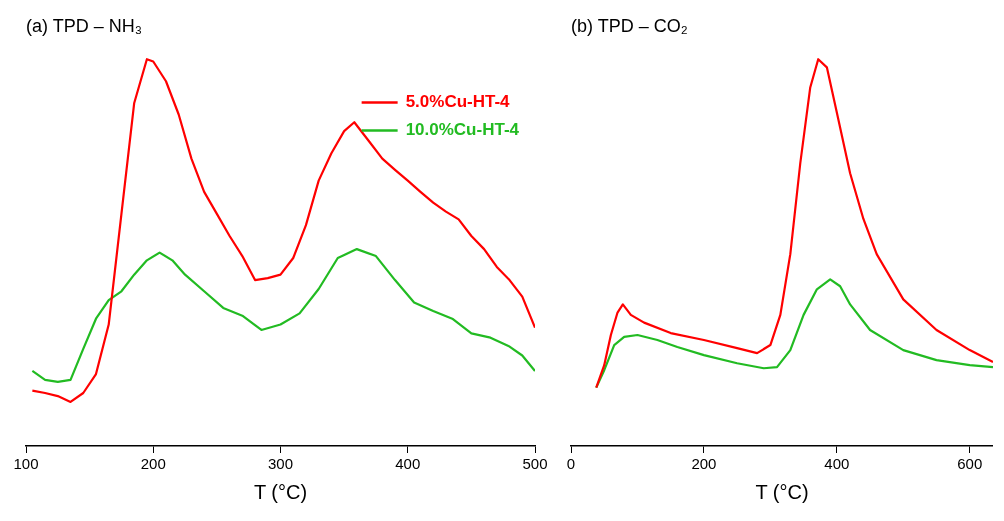  What do you see at coordinates (629, 25) in the screenshot?
I see `chart-title: (b) TPD – CO₂` at bounding box center [629, 25].